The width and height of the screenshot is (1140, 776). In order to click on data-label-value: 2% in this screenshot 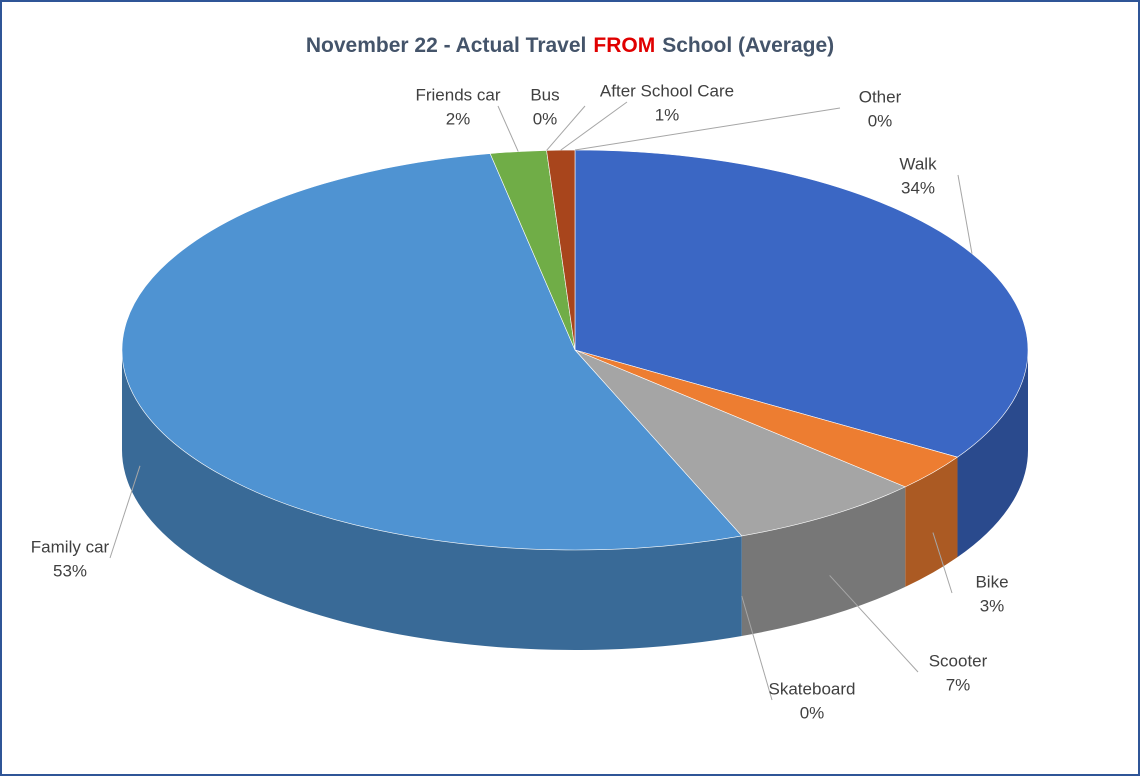, I will do `click(458, 118)`.